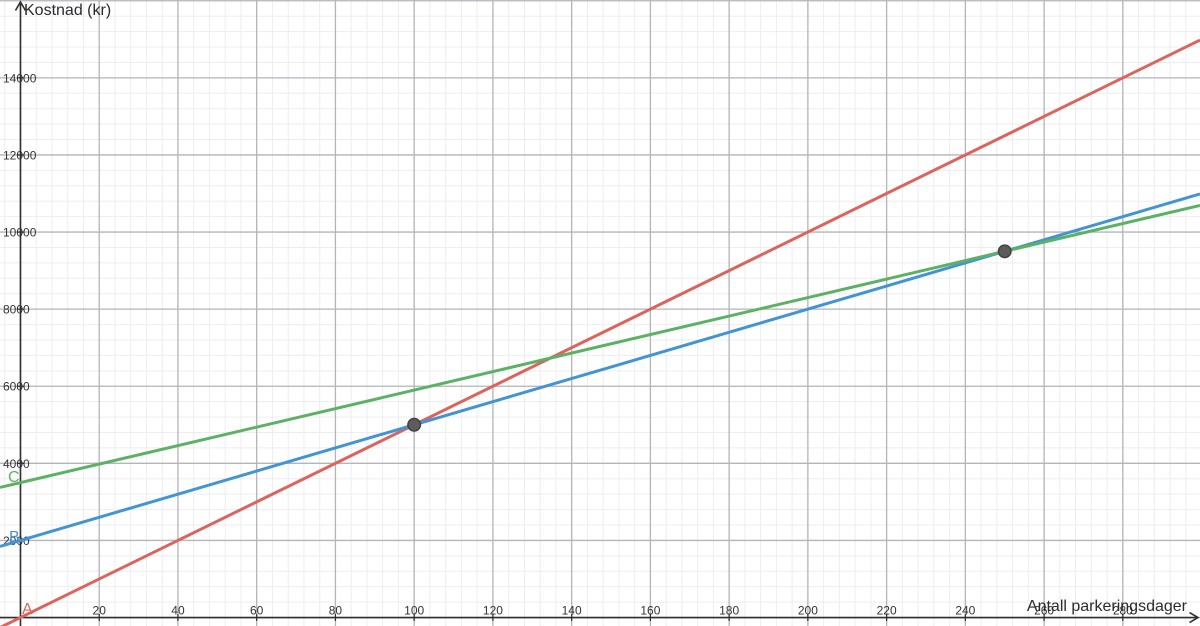 The height and width of the screenshot is (626, 1200). I want to click on y-tick-label: 12000, so click(20, 155).